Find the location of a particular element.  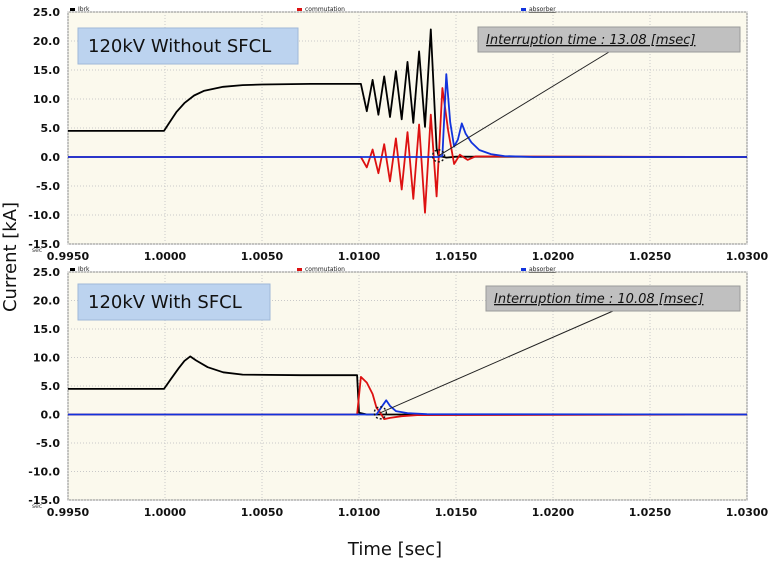

panel-title: 120kV With SFCL is located at coordinates (165, 302).